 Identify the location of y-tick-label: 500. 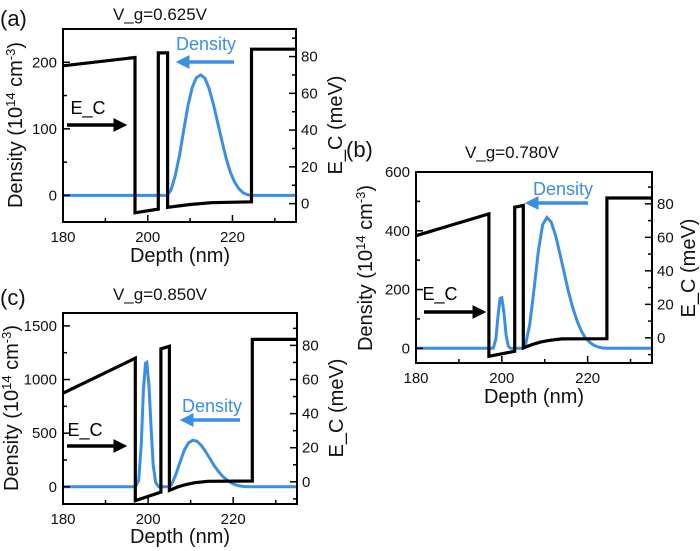
(44, 433).